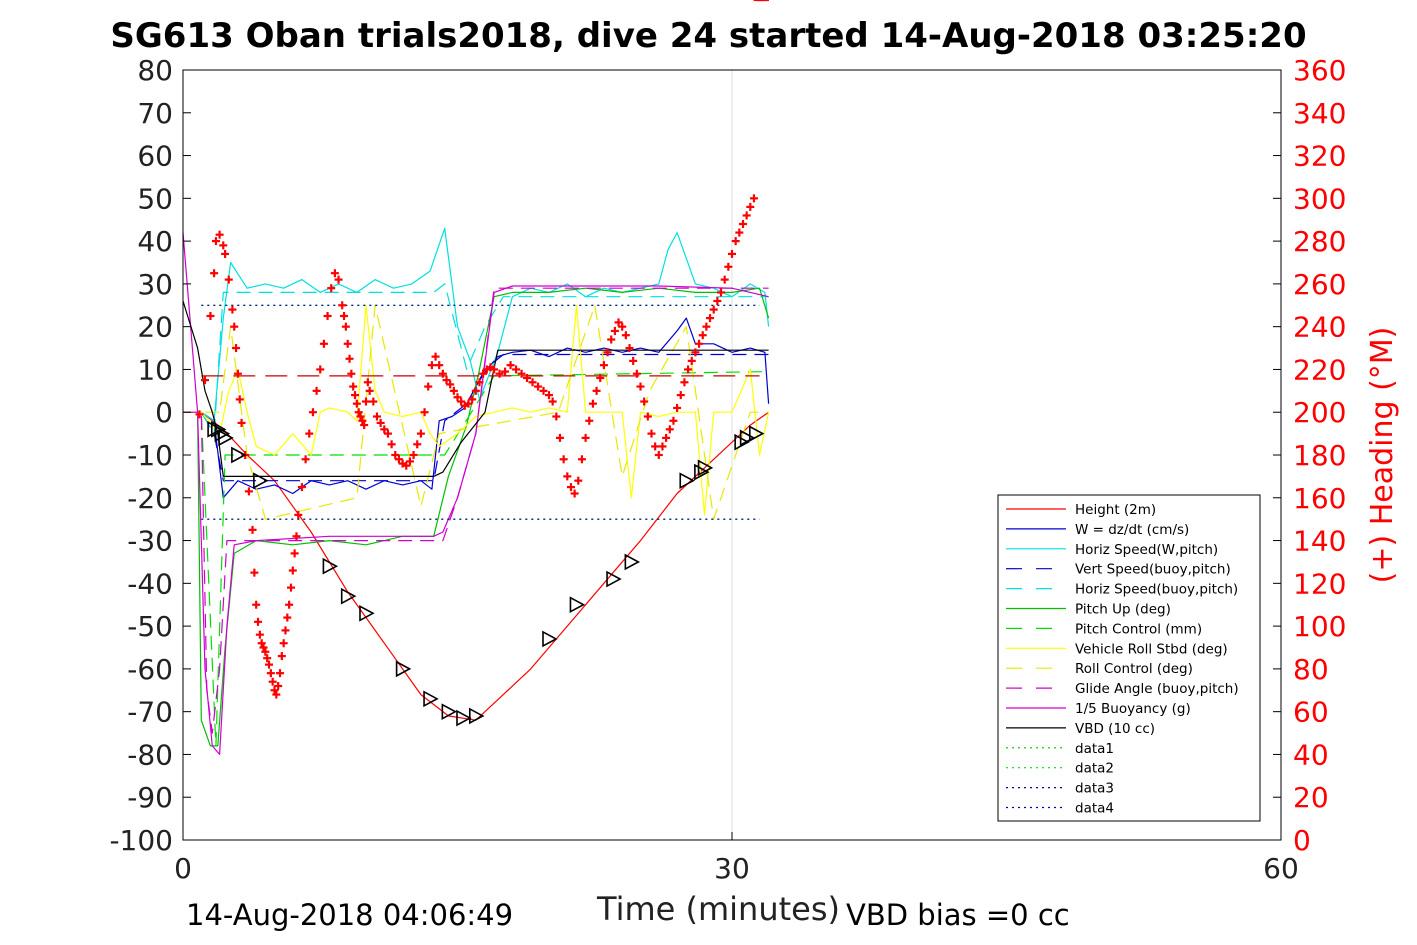  I want to click on y2-tick-label: 280, so click(1319, 241).